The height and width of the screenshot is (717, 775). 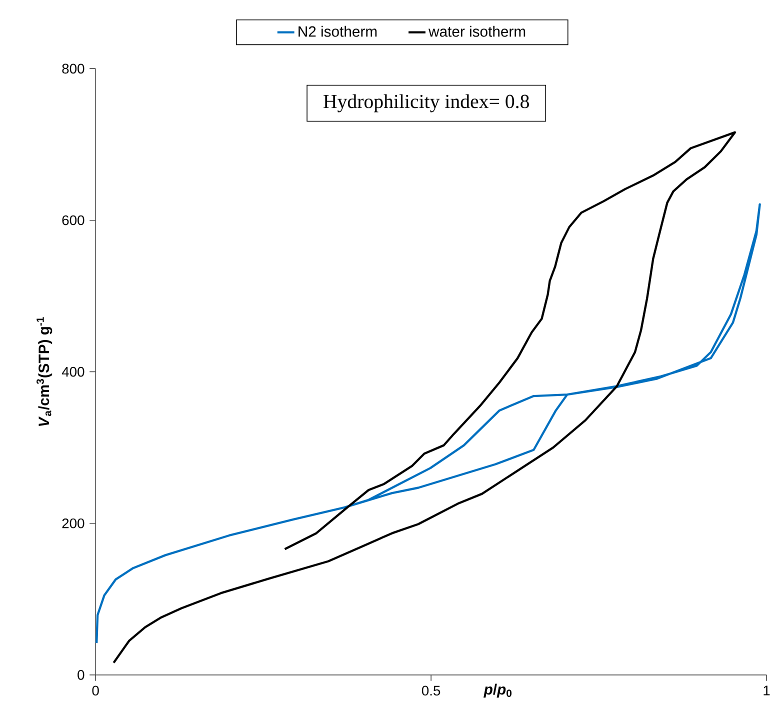 What do you see at coordinates (431, 691) in the screenshot?
I see `x-tick-label: 0.5` at bounding box center [431, 691].